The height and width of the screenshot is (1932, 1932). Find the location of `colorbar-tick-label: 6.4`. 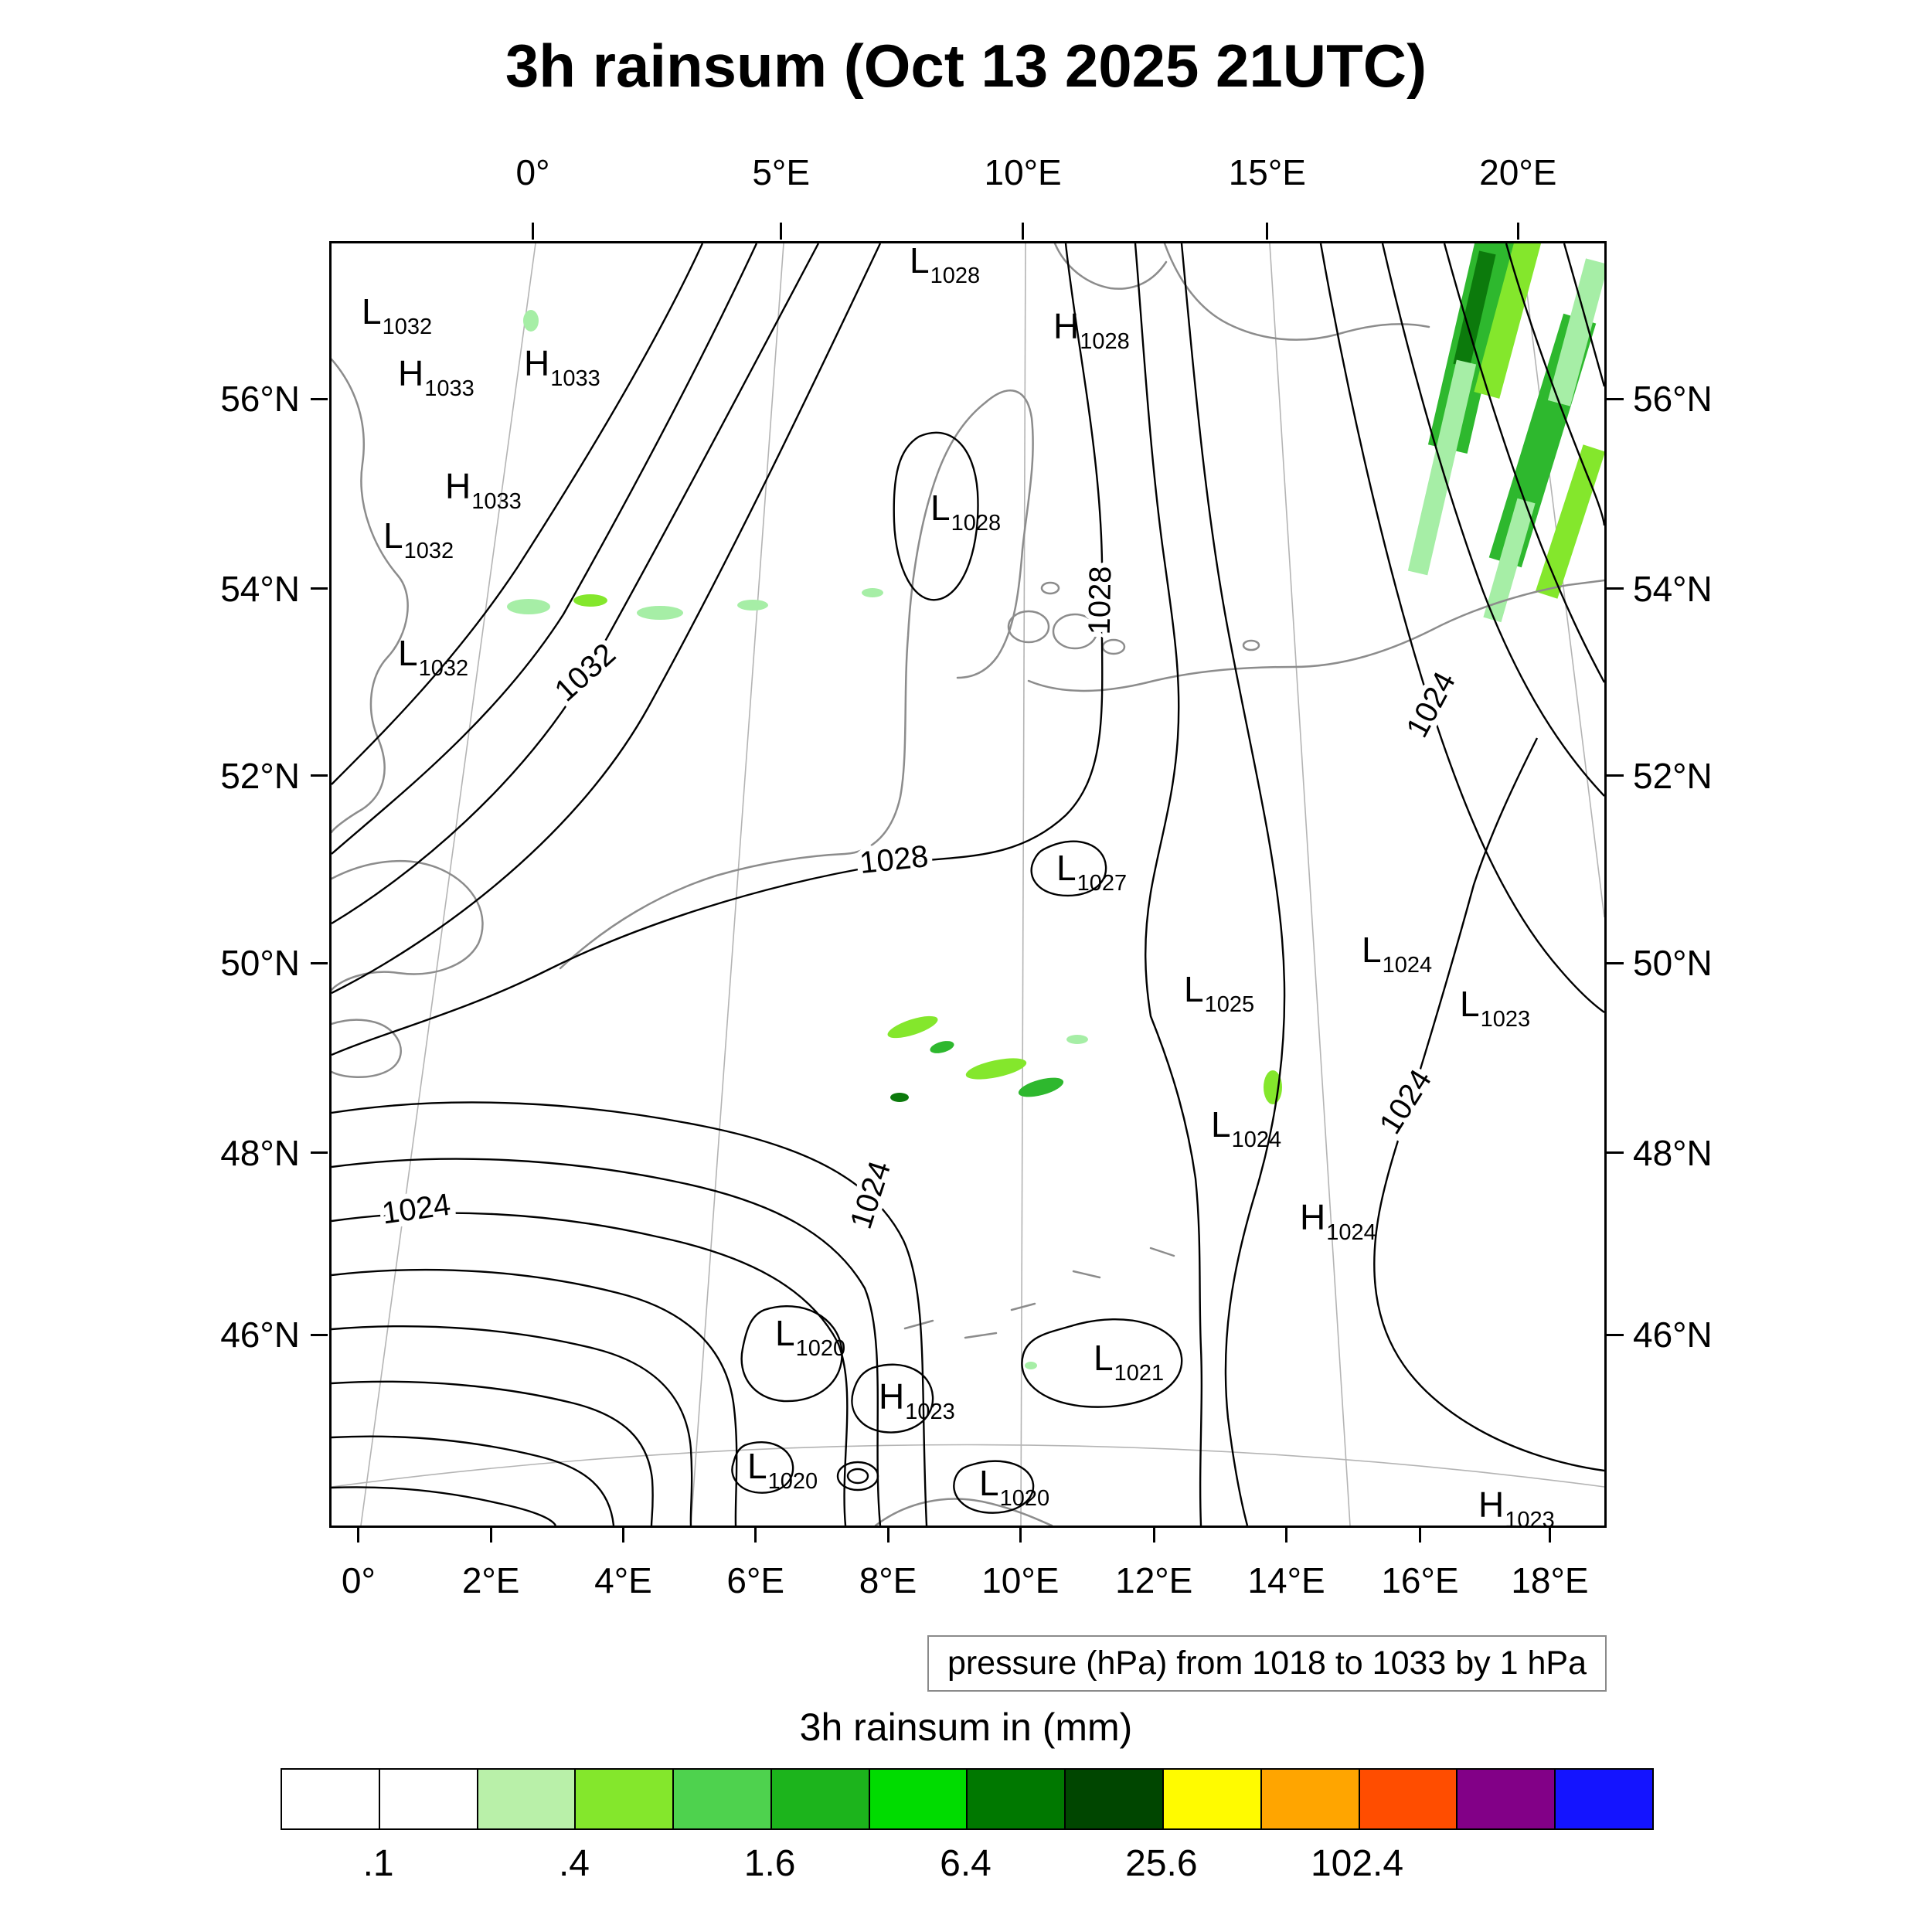

colorbar-tick-label: 6.4 is located at coordinates (966, 1864).